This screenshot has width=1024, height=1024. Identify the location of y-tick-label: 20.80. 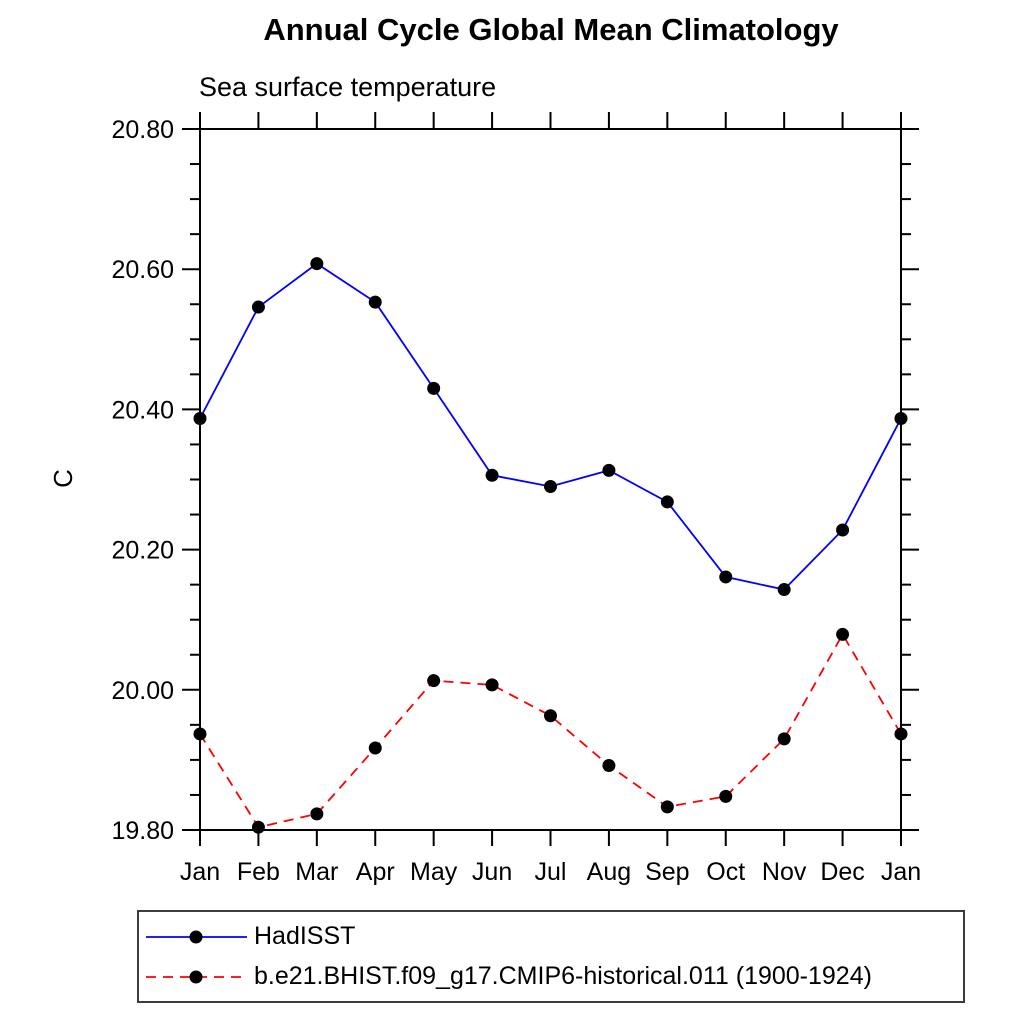
(142, 130).